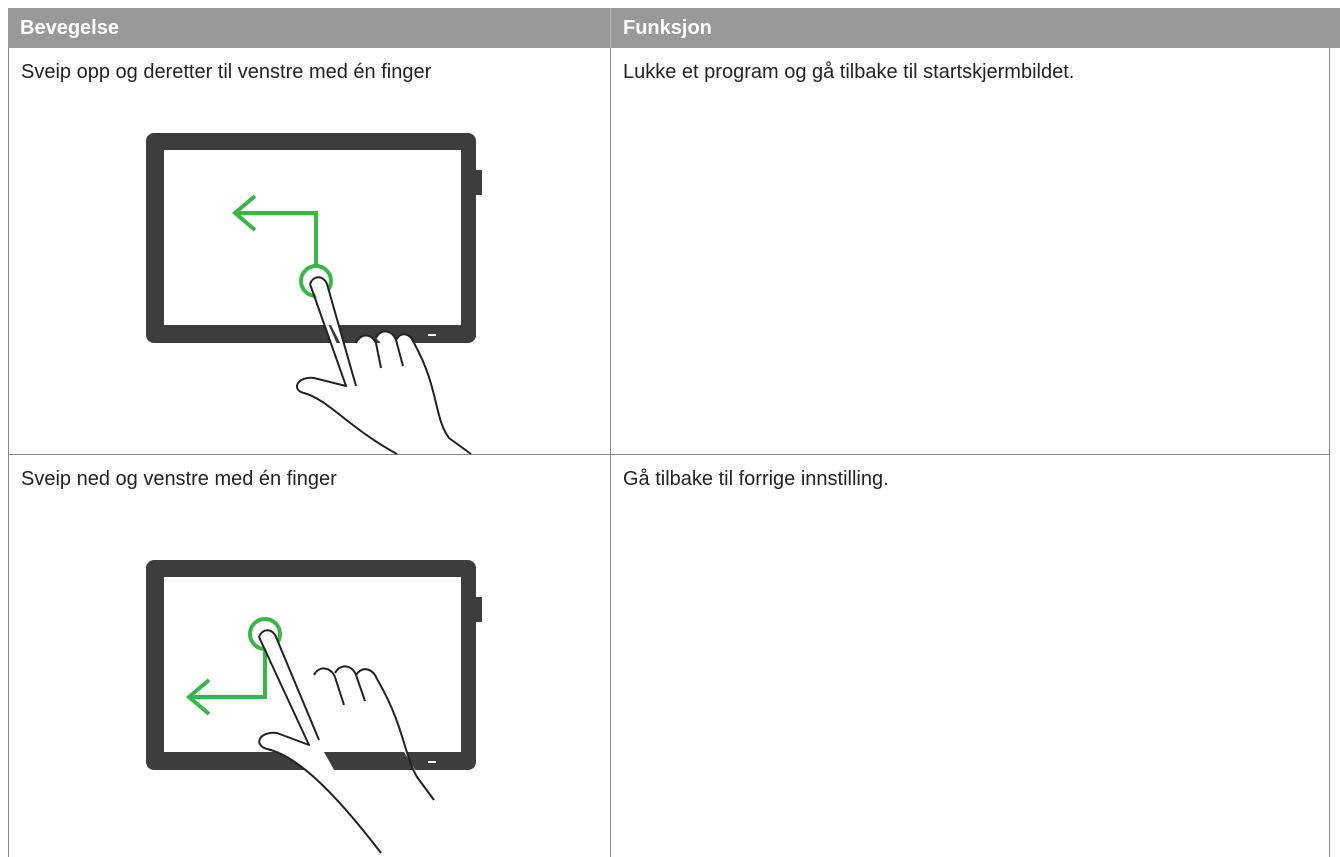 The image size is (1340, 857). What do you see at coordinates (179, 479) in the screenshot?
I see `gesture-text: Sveip ned og venstre med én finger` at bounding box center [179, 479].